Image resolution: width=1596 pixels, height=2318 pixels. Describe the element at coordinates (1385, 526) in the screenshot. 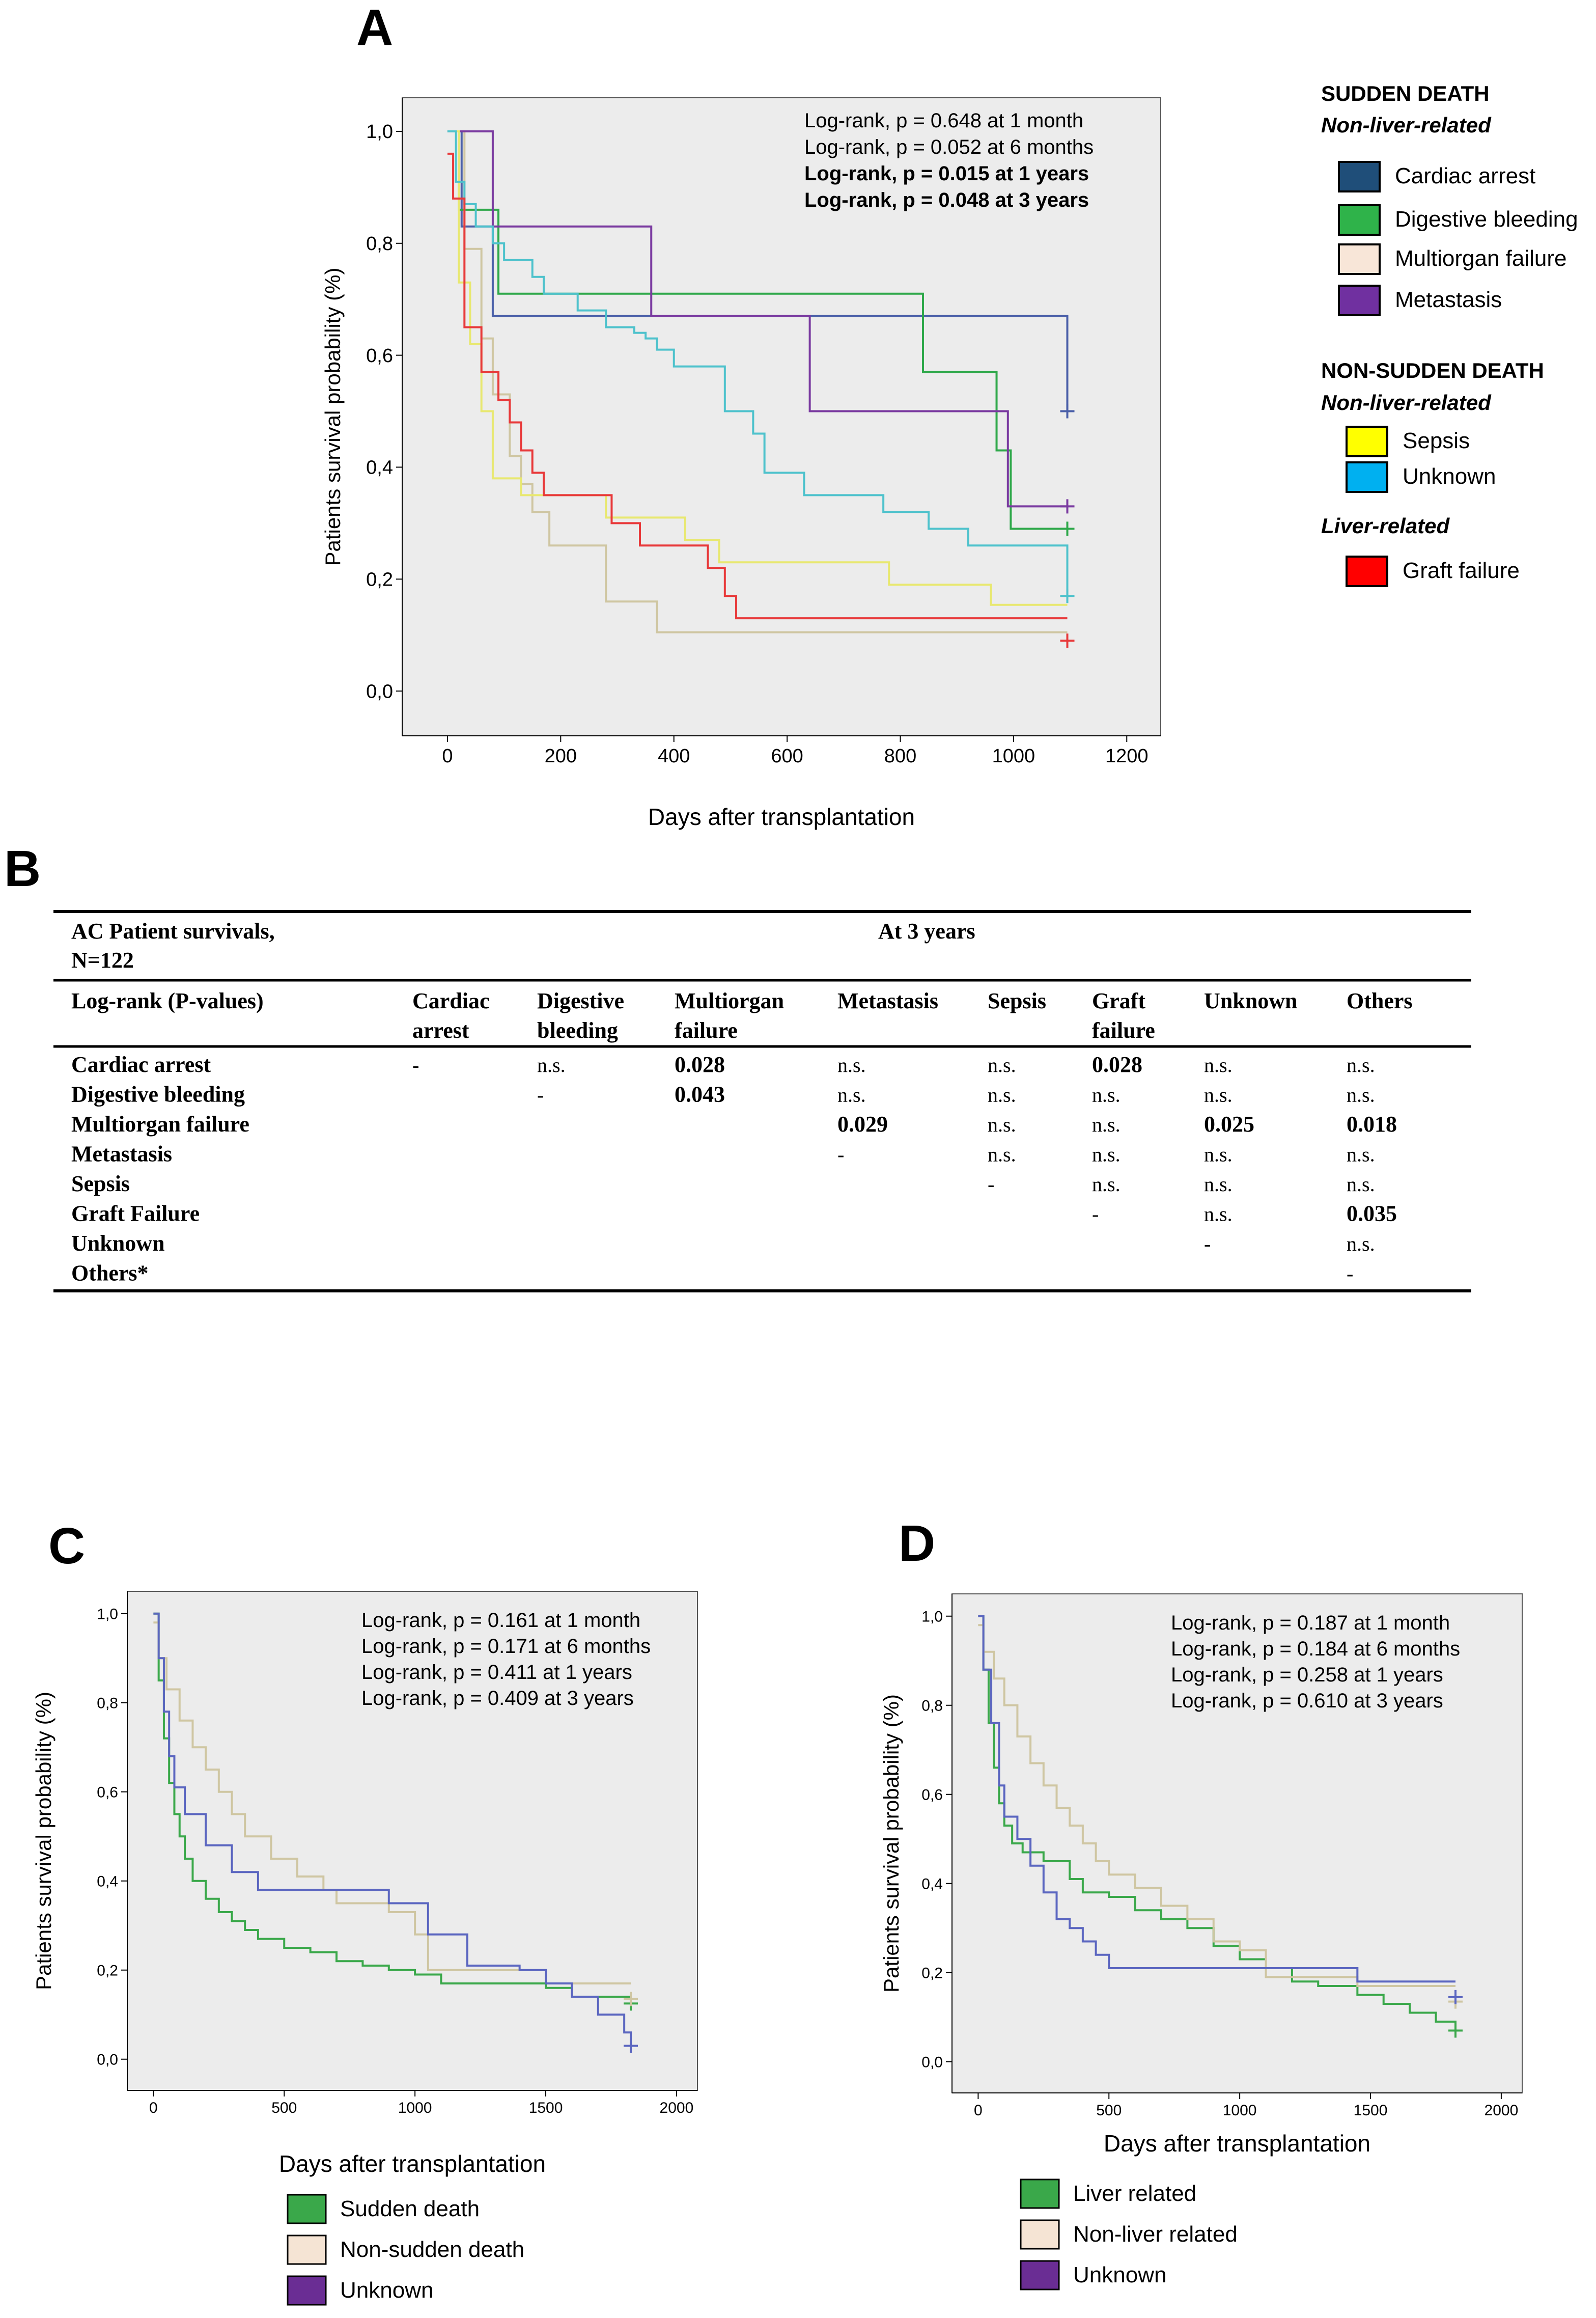

I see `legend-subheading: Liver-related` at that location.